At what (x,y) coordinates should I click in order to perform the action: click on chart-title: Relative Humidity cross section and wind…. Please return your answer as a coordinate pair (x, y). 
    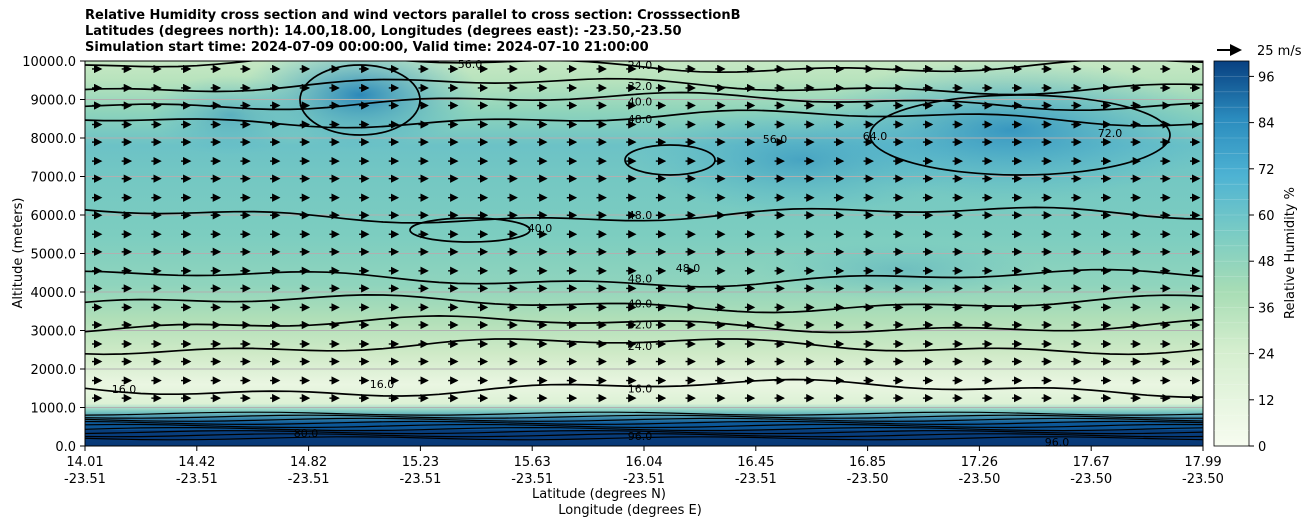
    Looking at the image, I should click on (413, 32).